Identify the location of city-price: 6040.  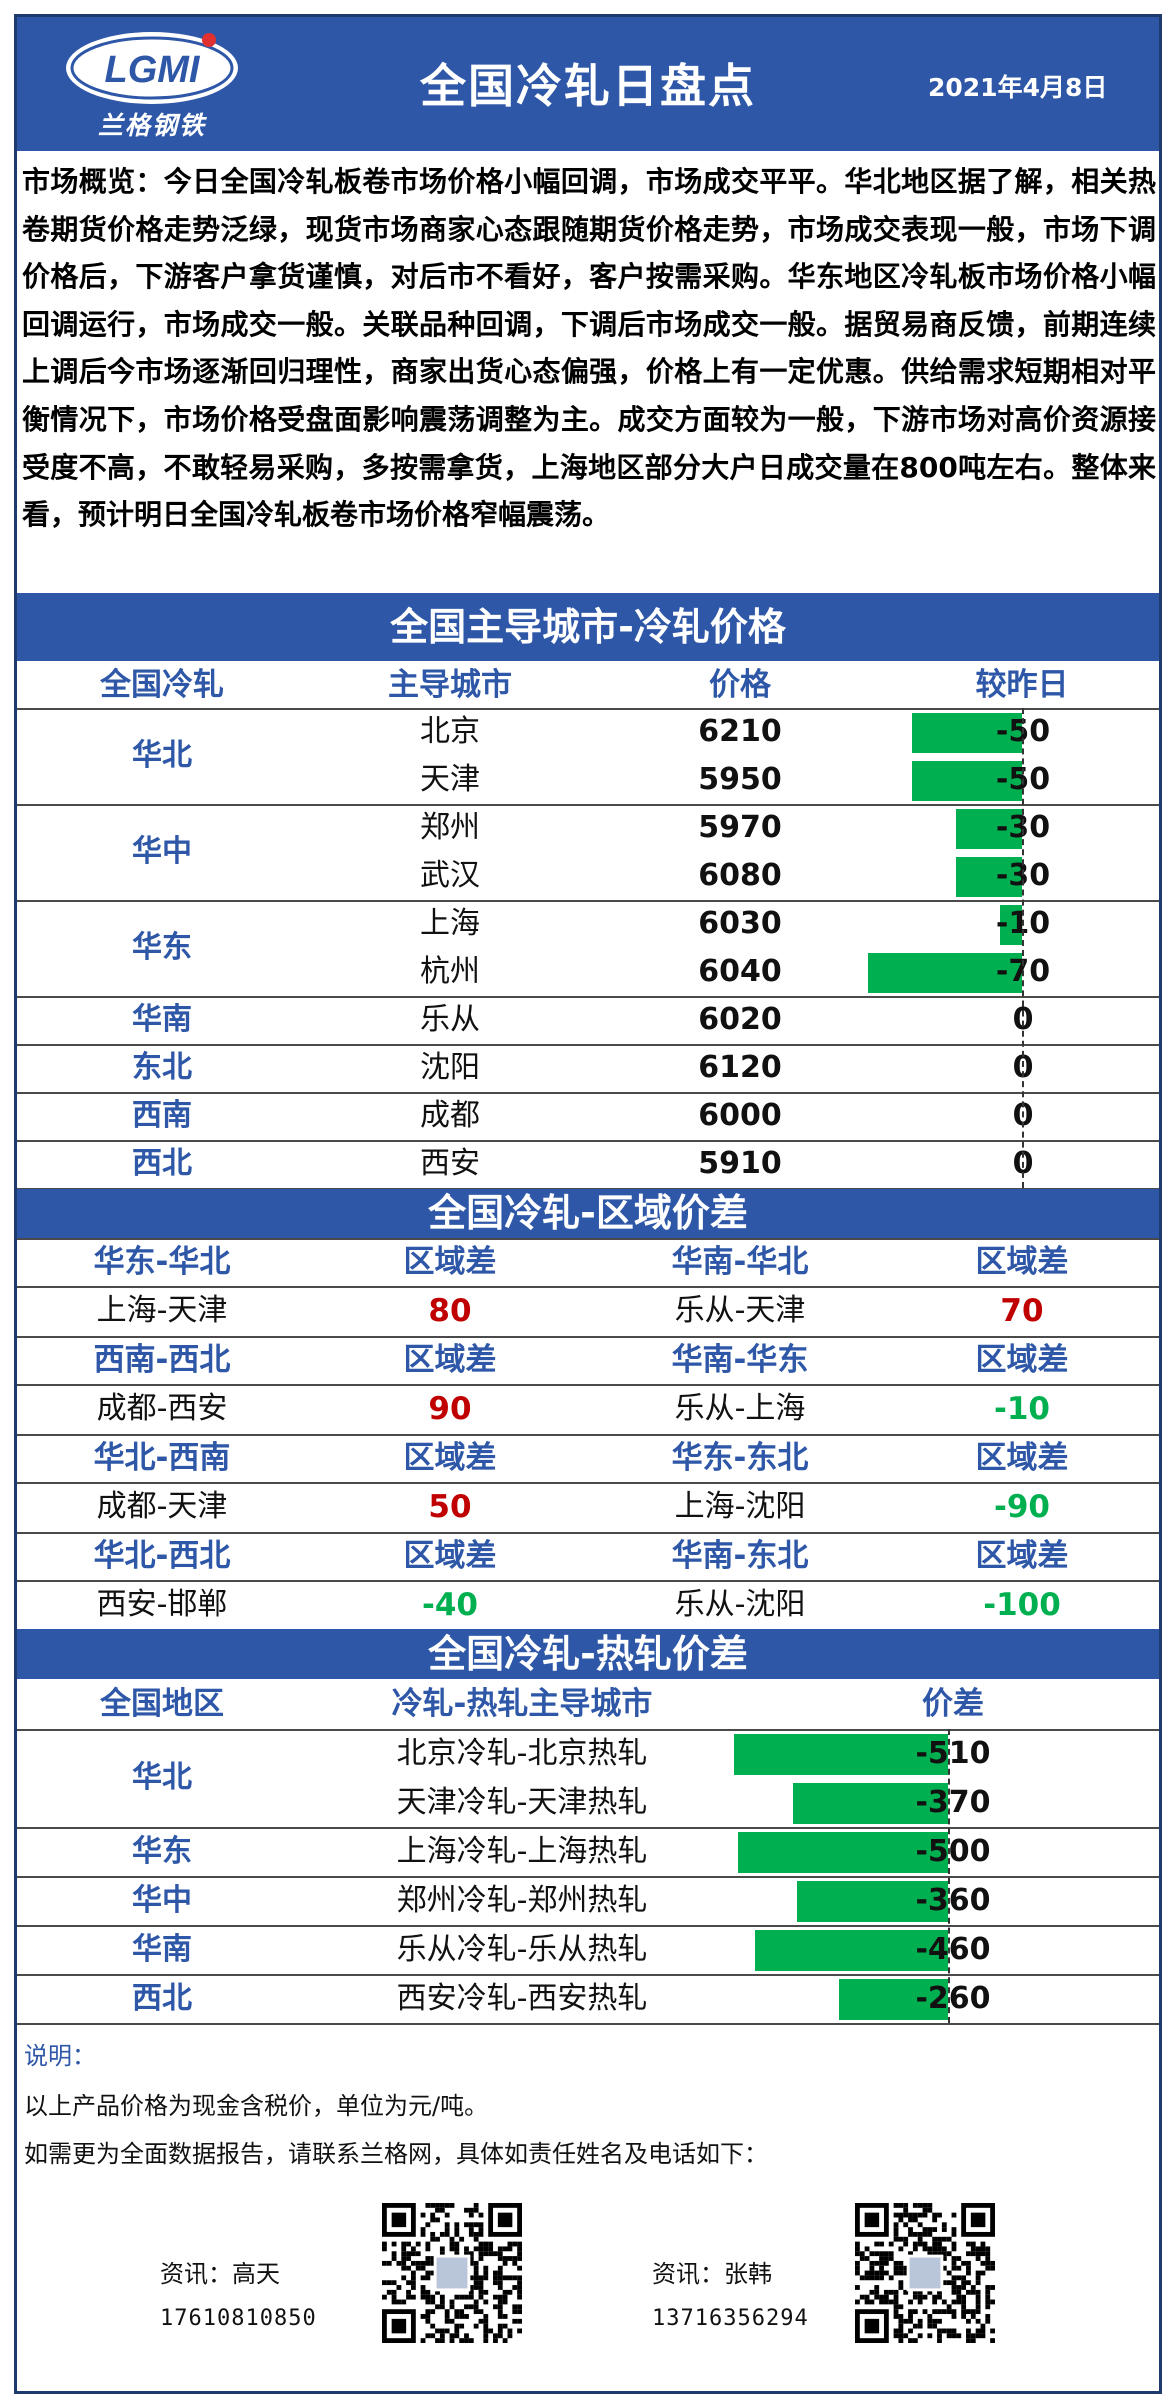
(740, 971).